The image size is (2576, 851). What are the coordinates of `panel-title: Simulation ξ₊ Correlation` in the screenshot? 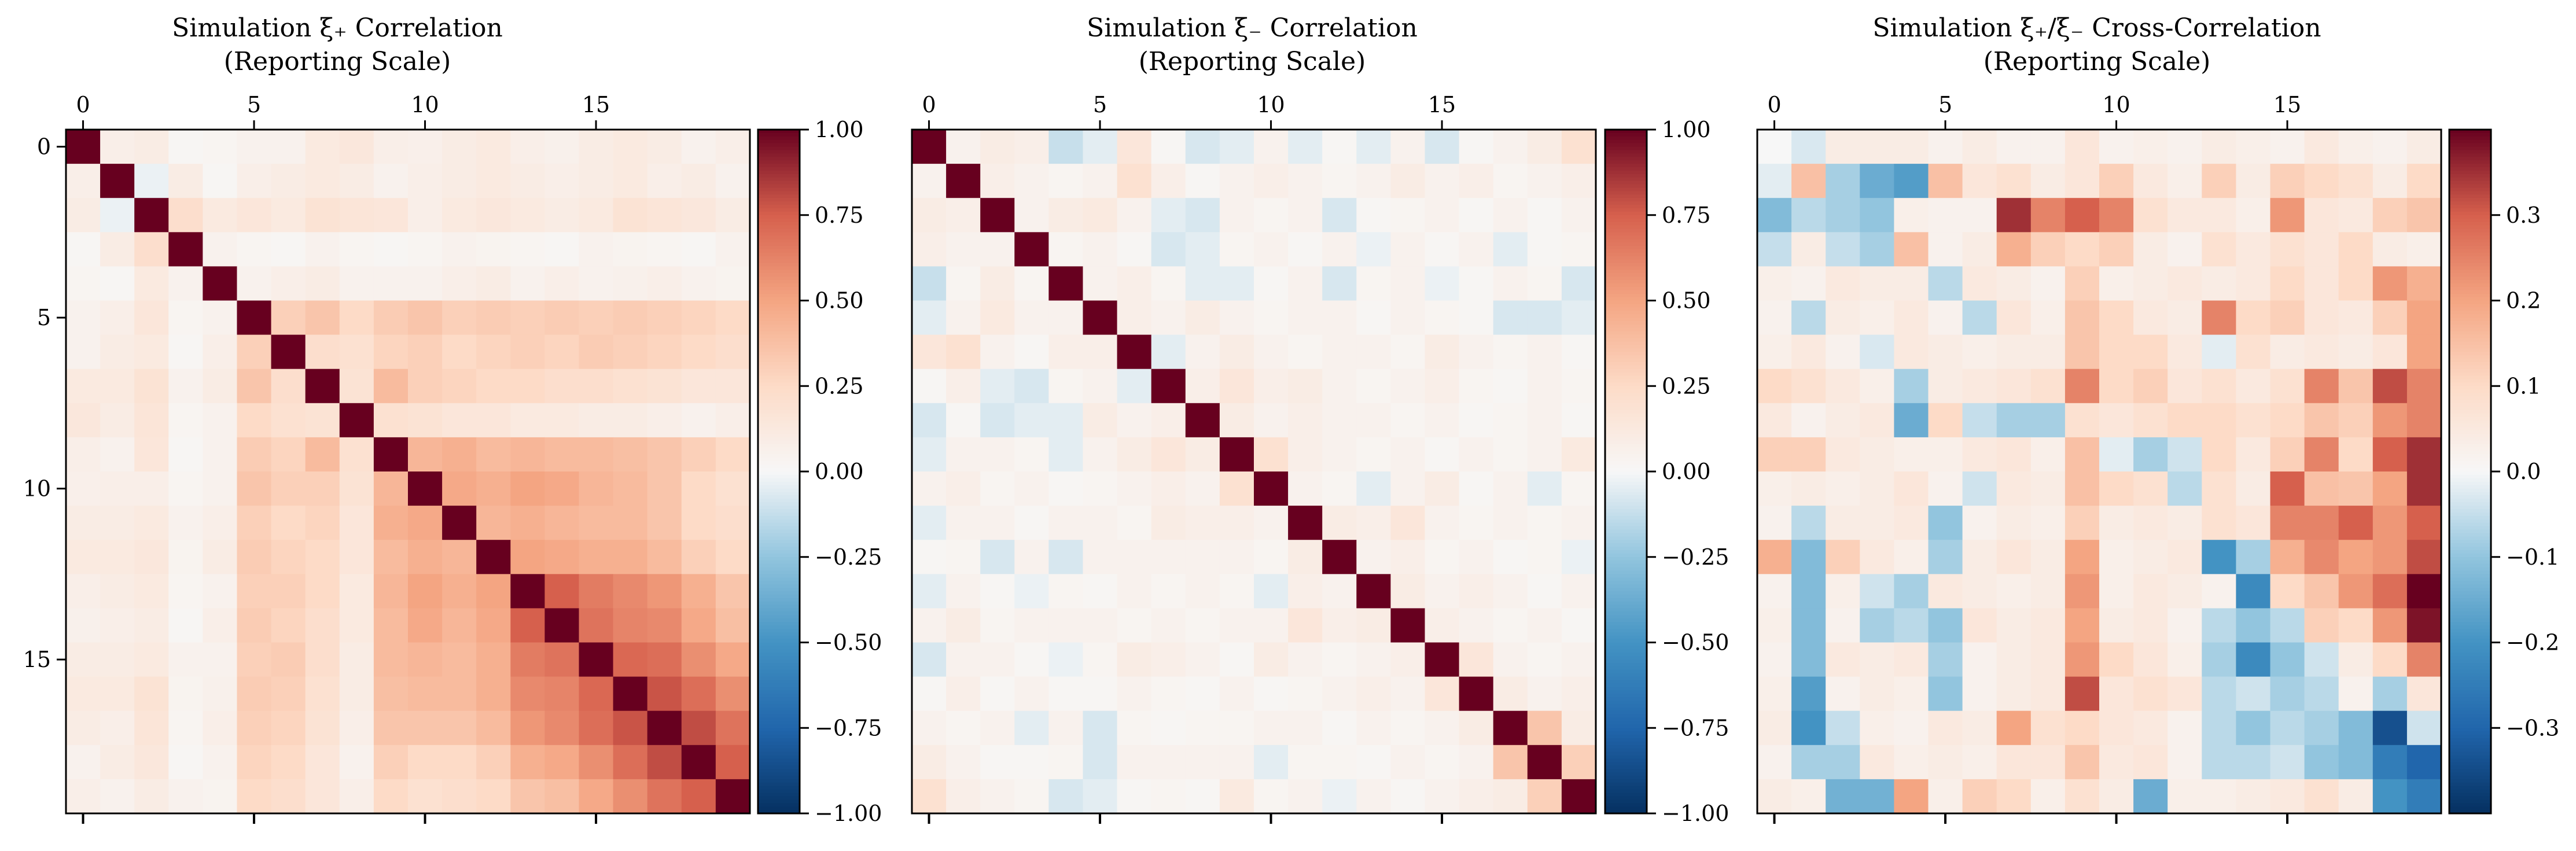 It's located at (337, 28).